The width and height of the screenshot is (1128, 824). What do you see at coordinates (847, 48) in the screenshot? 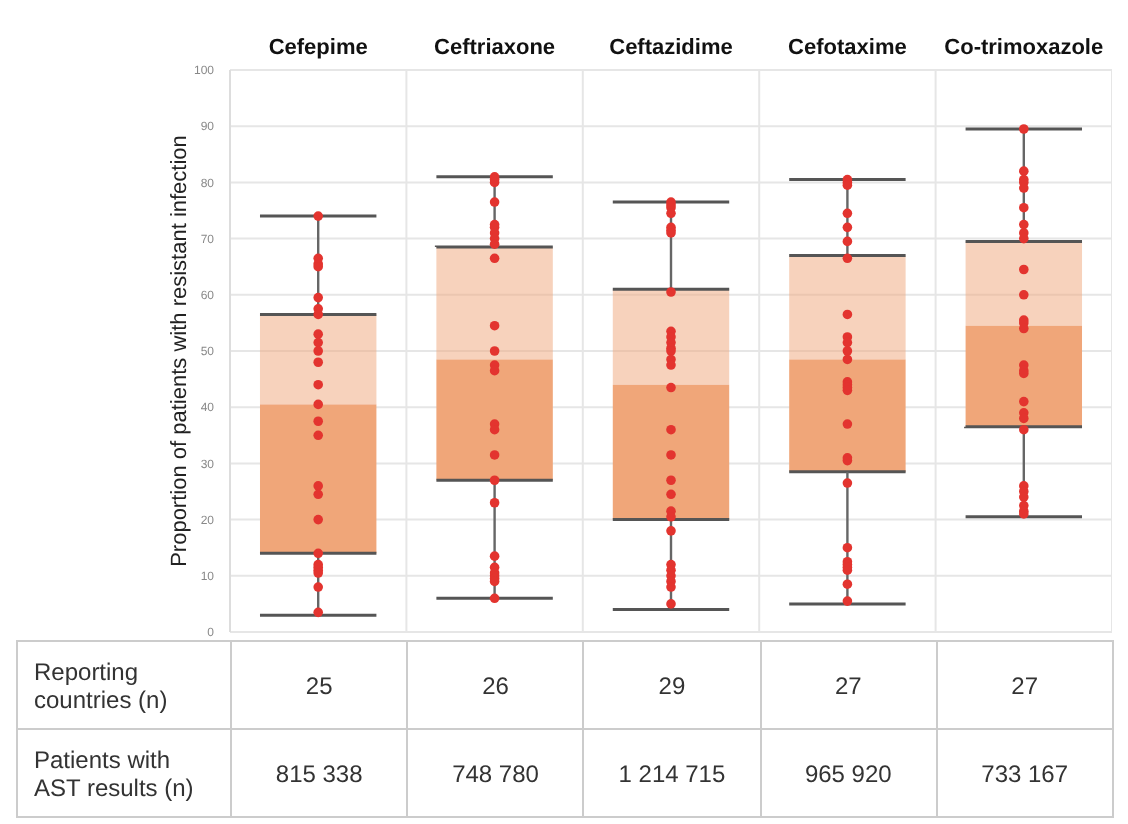
I see `x-tick-label: Cefotaxime` at bounding box center [847, 48].